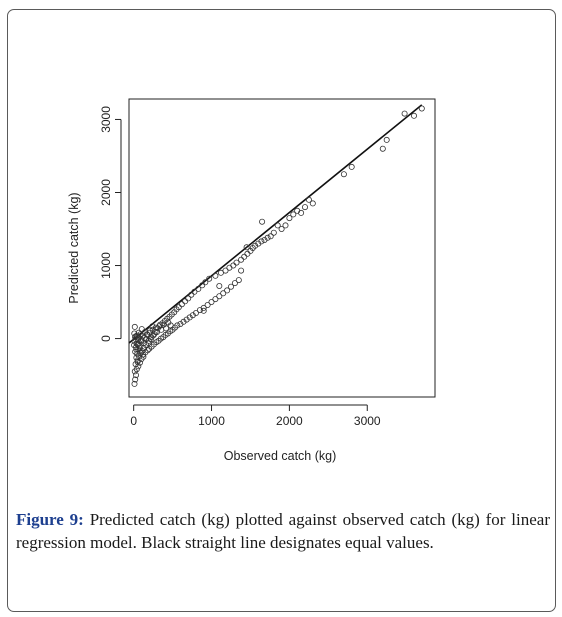 The image size is (562, 617). I want to click on y-tick-label: 1000, so click(106, 265).